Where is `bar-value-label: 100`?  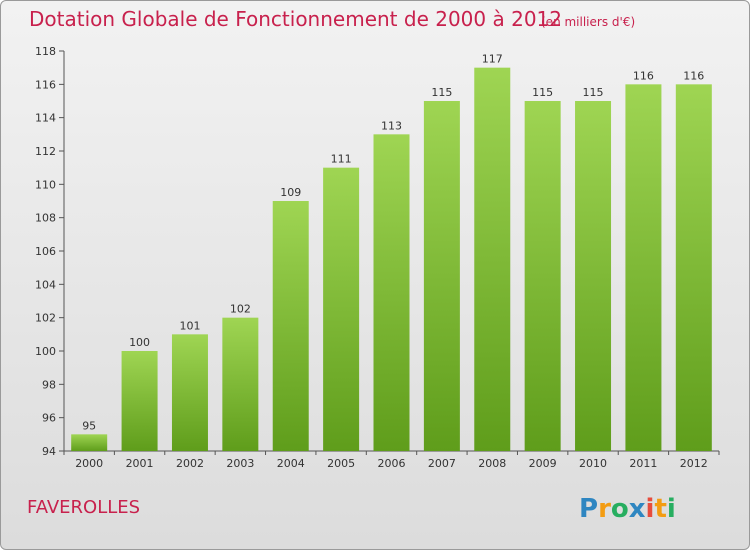
bar-value-label: 100 is located at coordinates (139, 342).